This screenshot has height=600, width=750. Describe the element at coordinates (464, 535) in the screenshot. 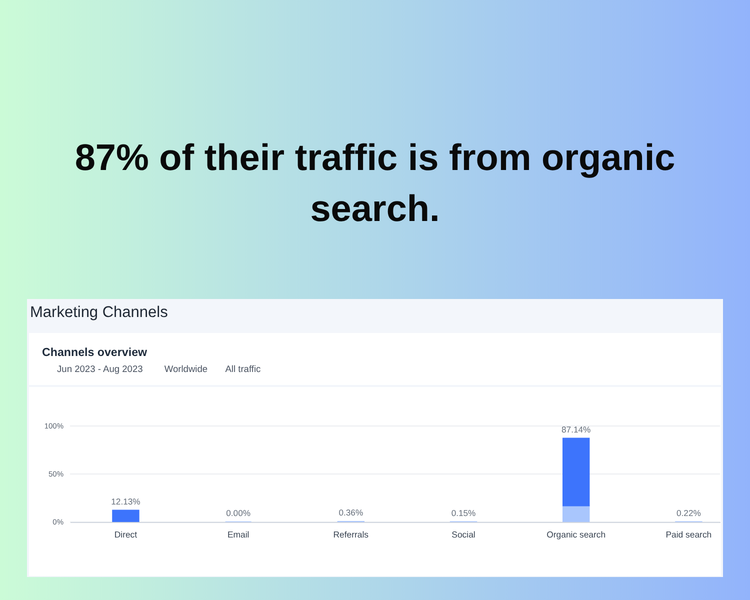

I see `x-tick-label: Social` at that location.